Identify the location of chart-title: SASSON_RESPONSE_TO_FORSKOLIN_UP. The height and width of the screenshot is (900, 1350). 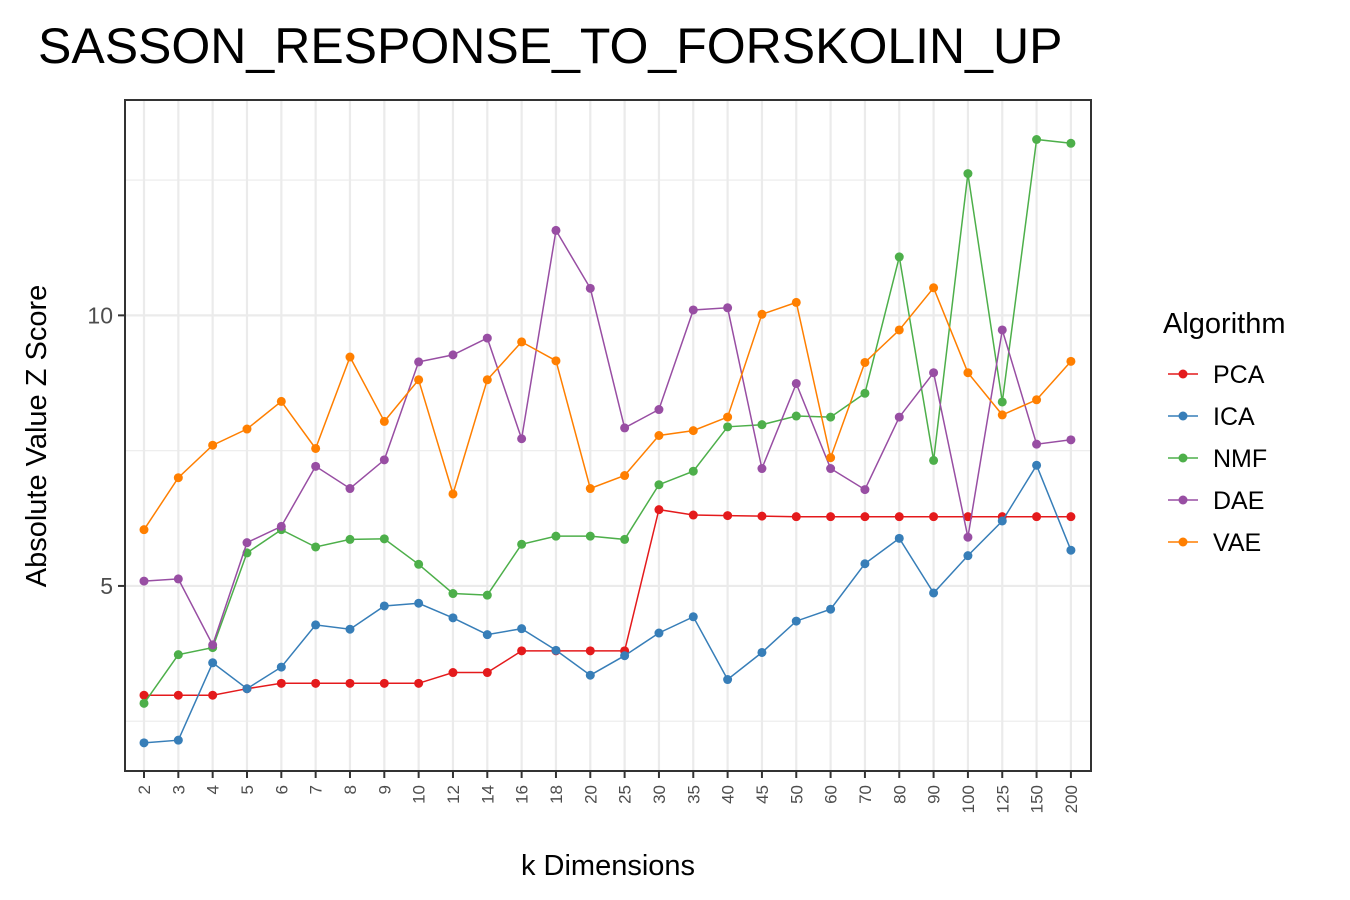
(550, 46).